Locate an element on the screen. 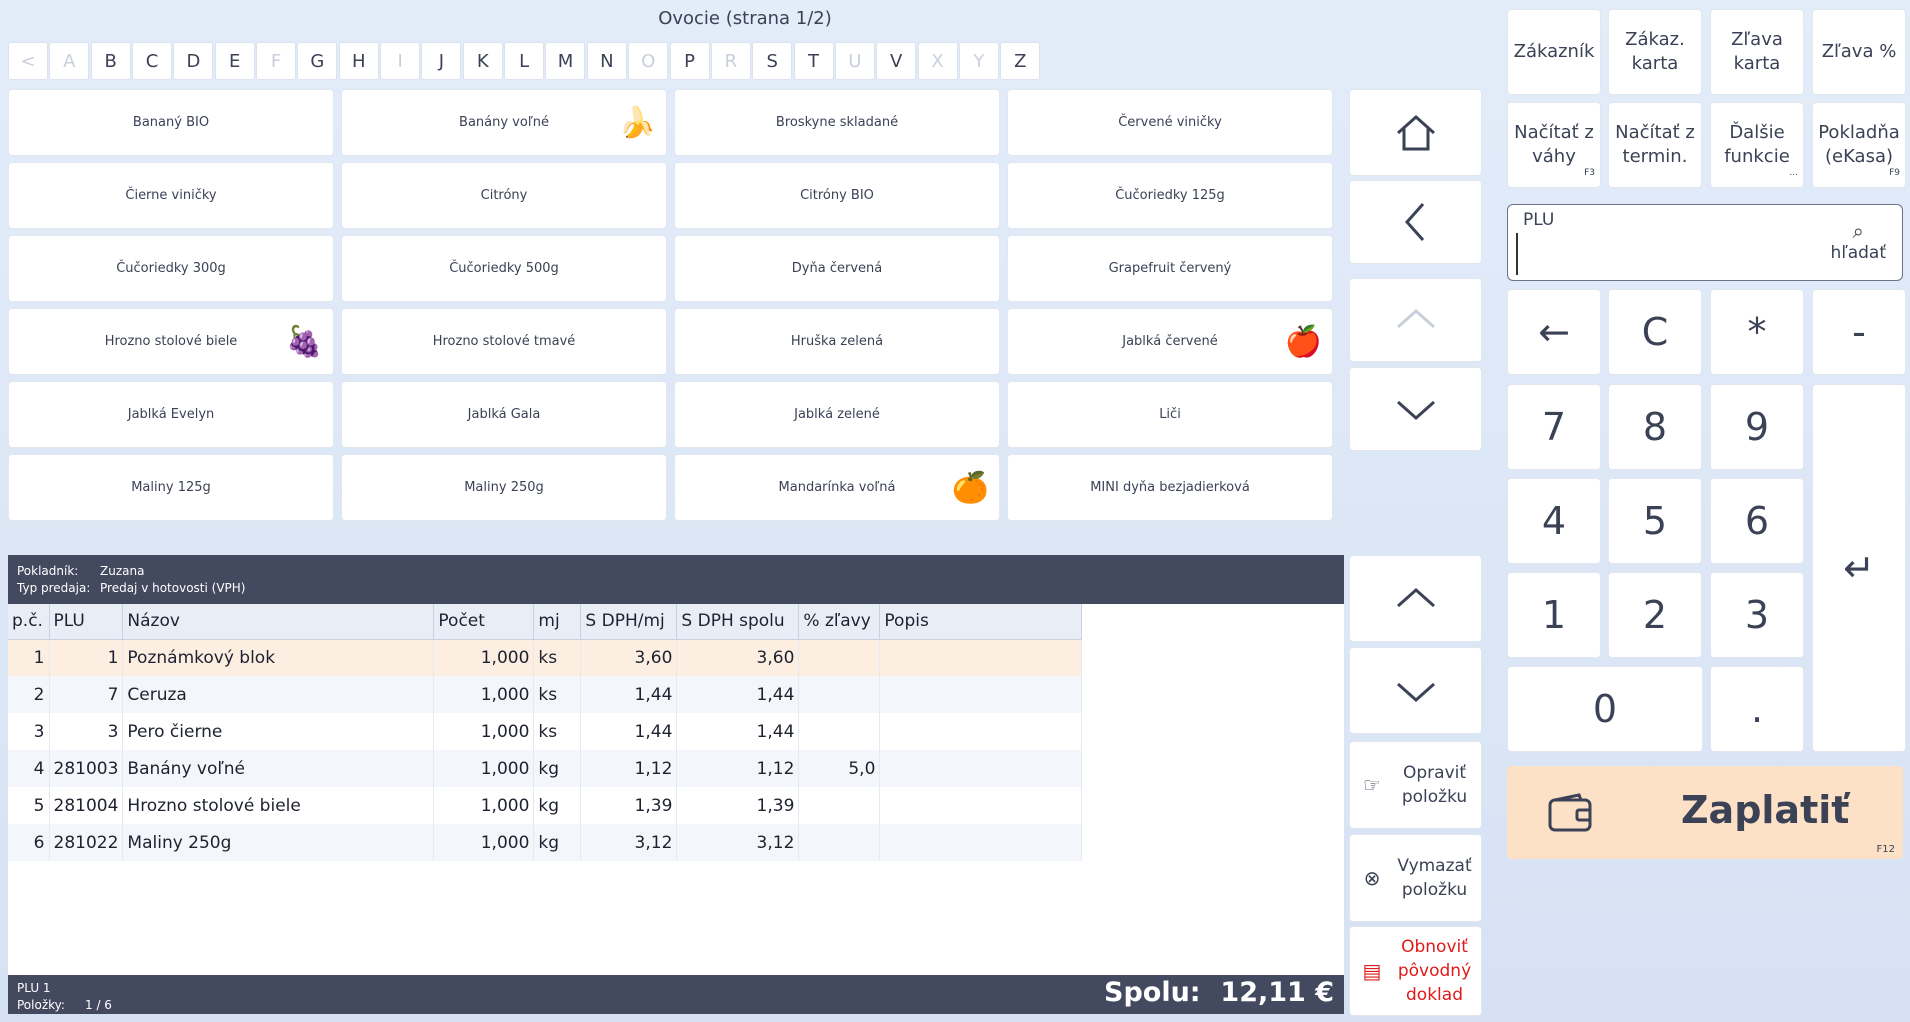 The width and height of the screenshot is (1910, 1022). alphabet-letter-s: S is located at coordinates (772, 61).